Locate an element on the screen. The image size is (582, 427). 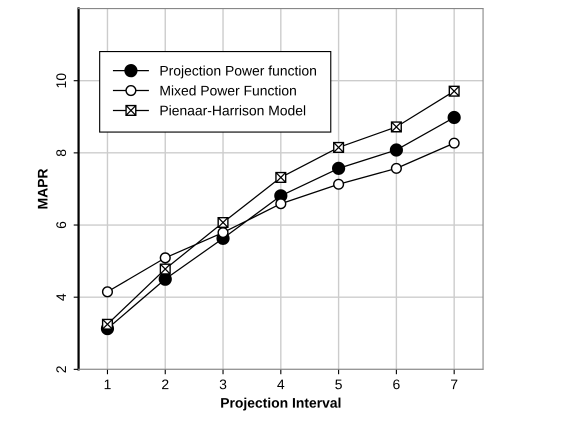
x-tick-label: 1 is located at coordinates (107, 385).